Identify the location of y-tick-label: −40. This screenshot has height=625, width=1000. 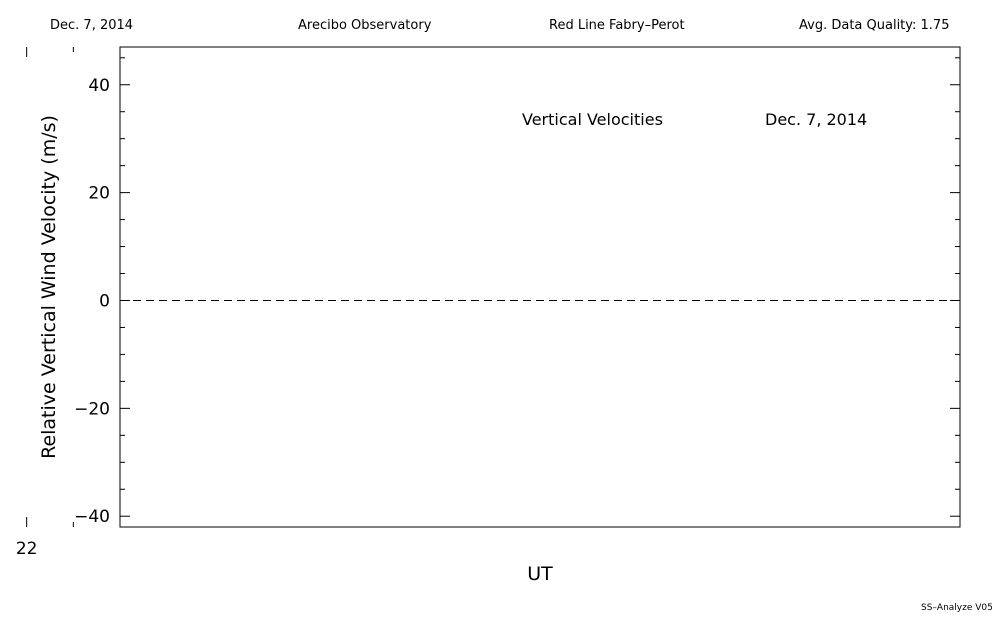
(92, 517).